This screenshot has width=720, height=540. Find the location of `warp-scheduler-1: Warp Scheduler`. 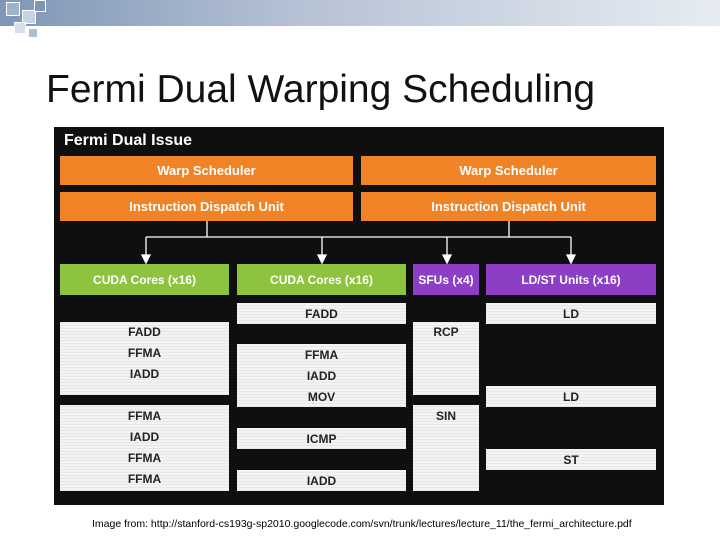

warp-scheduler-1: Warp Scheduler is located at coordinates (206, 170).